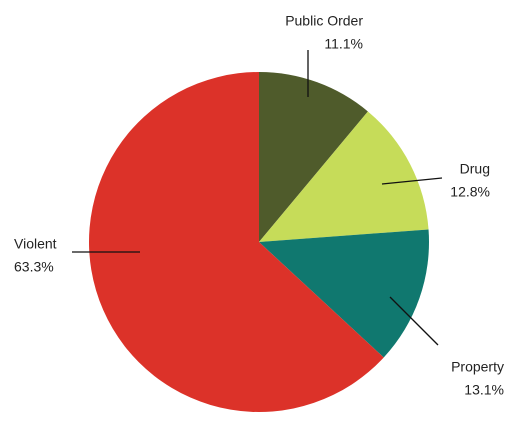 The height and width of the screenshot is (424, 523). What do you see at coordinates (477, 367) in the screenshot?
I see `slice-label: Property` at bounding box center [477, 367].